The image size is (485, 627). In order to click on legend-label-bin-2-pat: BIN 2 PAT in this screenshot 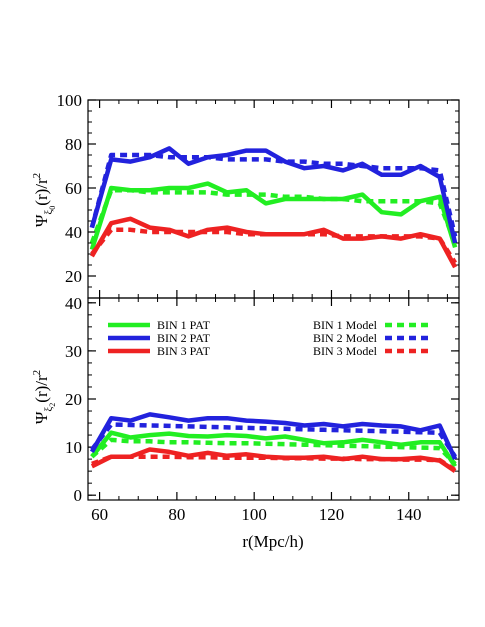, I will do `click(184, 338)`.